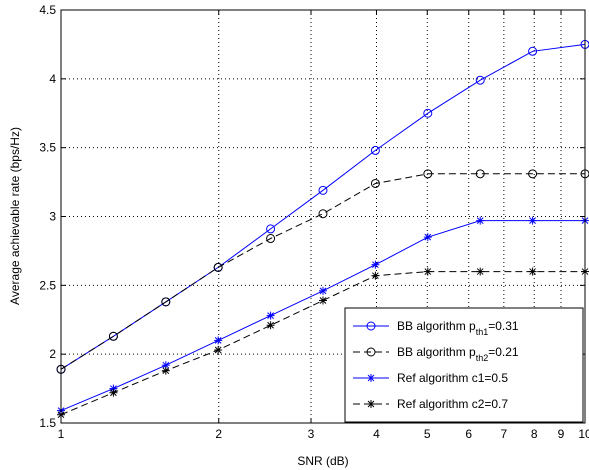 The image size is (589, 470). Describe the element at coordinates (311, 434) in the screenshot. I see `x-tick-label: 3` at that location.